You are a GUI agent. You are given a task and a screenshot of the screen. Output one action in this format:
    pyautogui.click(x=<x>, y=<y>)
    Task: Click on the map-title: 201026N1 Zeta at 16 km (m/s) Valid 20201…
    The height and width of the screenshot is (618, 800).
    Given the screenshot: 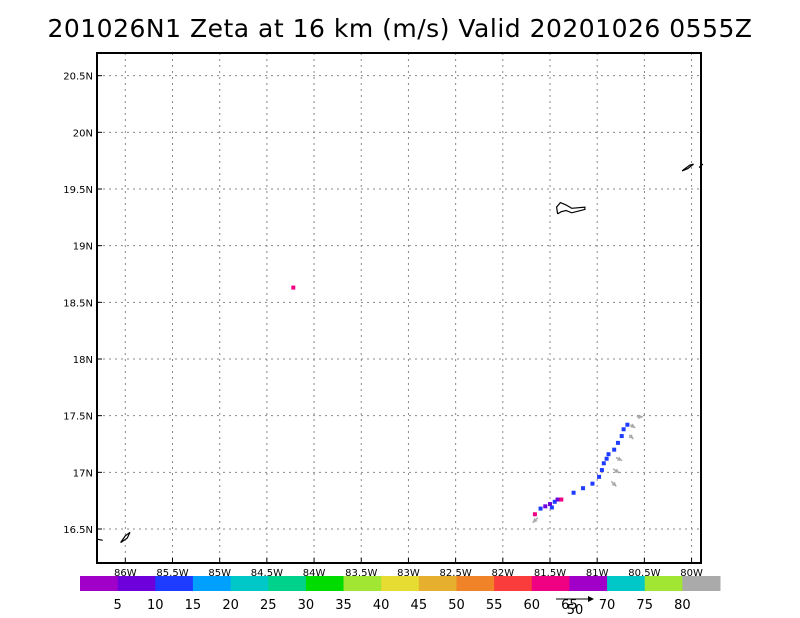 What is the action you would take?
    pyautogui.click(x=400, y=28)
    